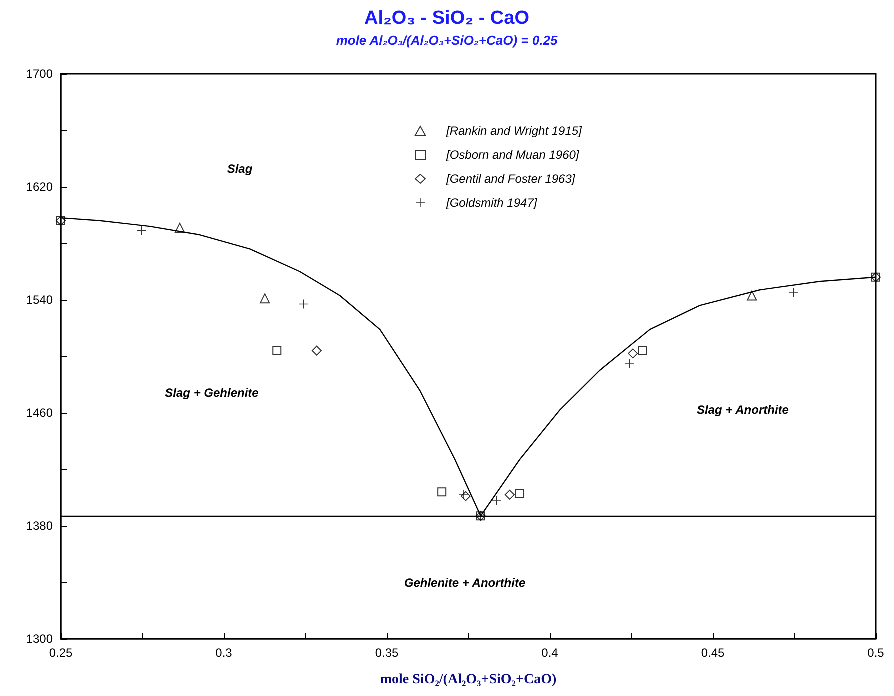 The height and width of the screenshot is (696, 894). What do you see at coordinates (40, 526) in the screenshot?
I see `y-tick-label: 1380` at bounding box center [40, 526].